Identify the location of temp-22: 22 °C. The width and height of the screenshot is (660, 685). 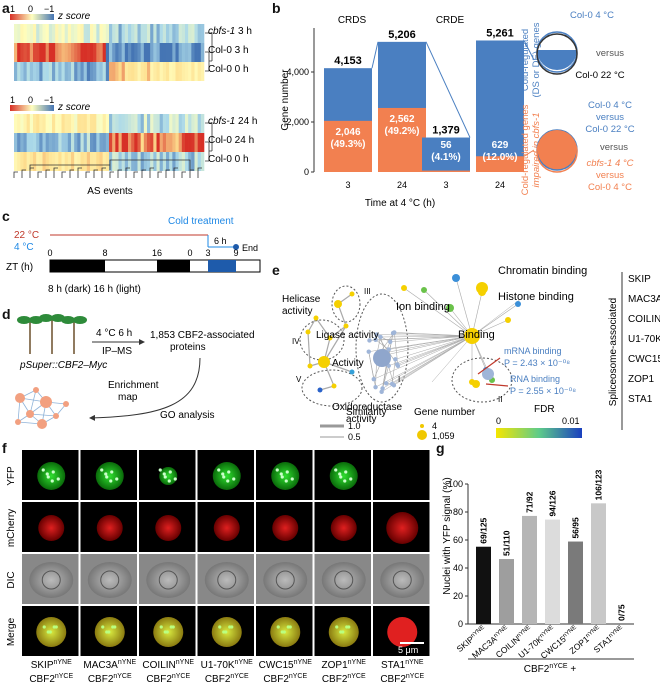
(26, 235).